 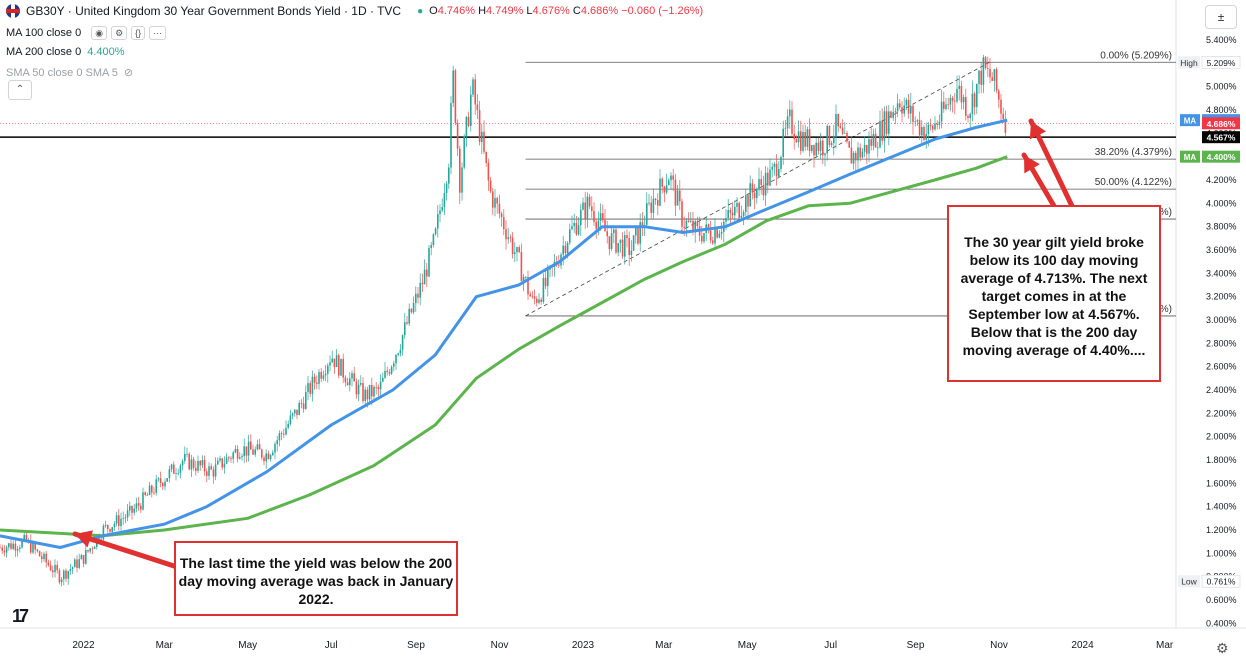 I want to click on low-price-tag-badge-text: Low, so click(x=1189, y=582).